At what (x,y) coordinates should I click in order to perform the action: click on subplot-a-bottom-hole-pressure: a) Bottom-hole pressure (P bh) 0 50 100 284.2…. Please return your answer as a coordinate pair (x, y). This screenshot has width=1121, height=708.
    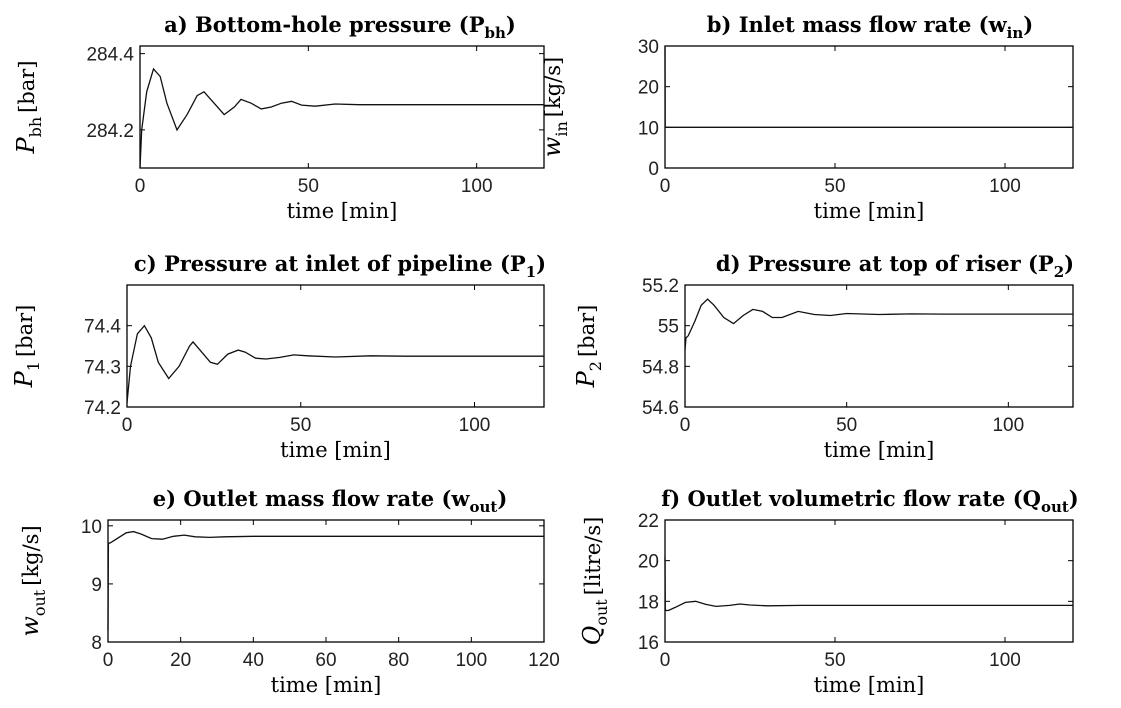
    Looking at the image, I should click on (278, 117).